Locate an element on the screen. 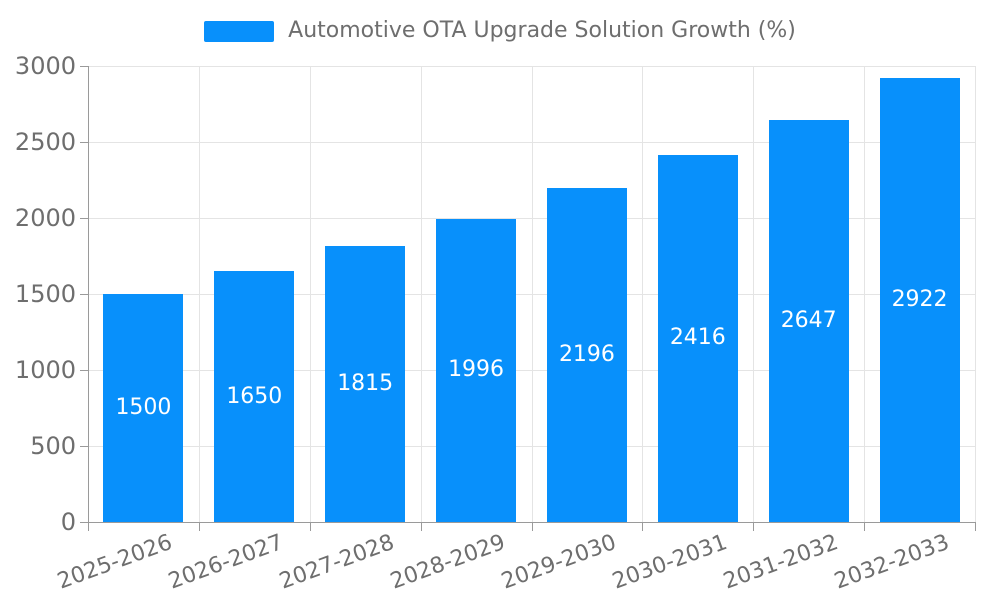  y-tick-label: 3000 is located at coordinates (45, 66).